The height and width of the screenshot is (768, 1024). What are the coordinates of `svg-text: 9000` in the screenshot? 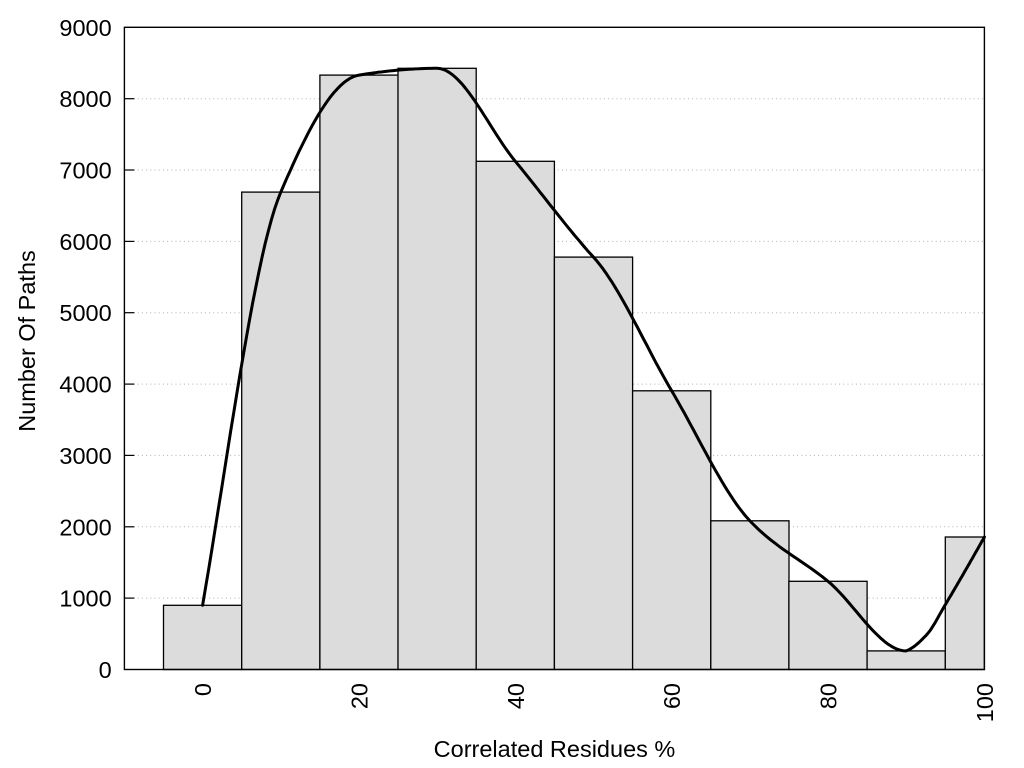 It's located at (85, 28).